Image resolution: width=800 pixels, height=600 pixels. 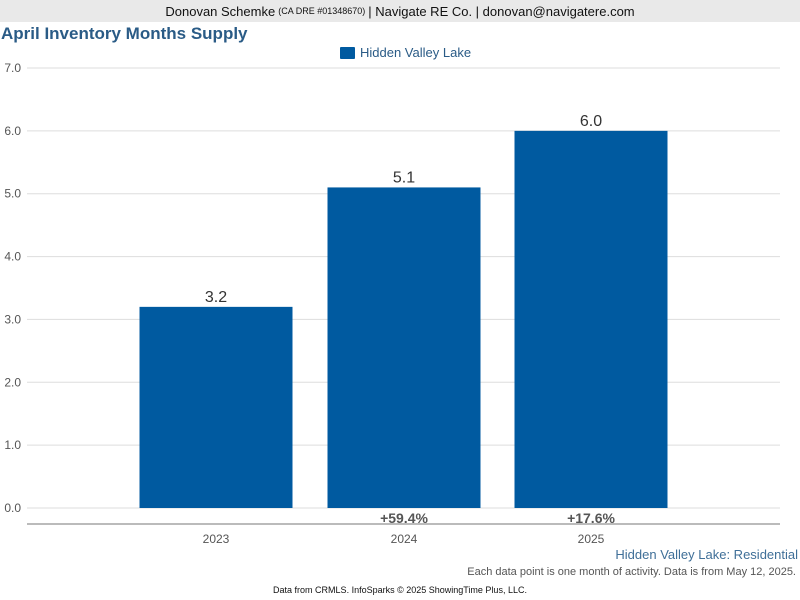 What do you see at coordinates (216, 539) in the screenshot?
I see `x-tick-label: 2023` at bounding box center [216, 539].